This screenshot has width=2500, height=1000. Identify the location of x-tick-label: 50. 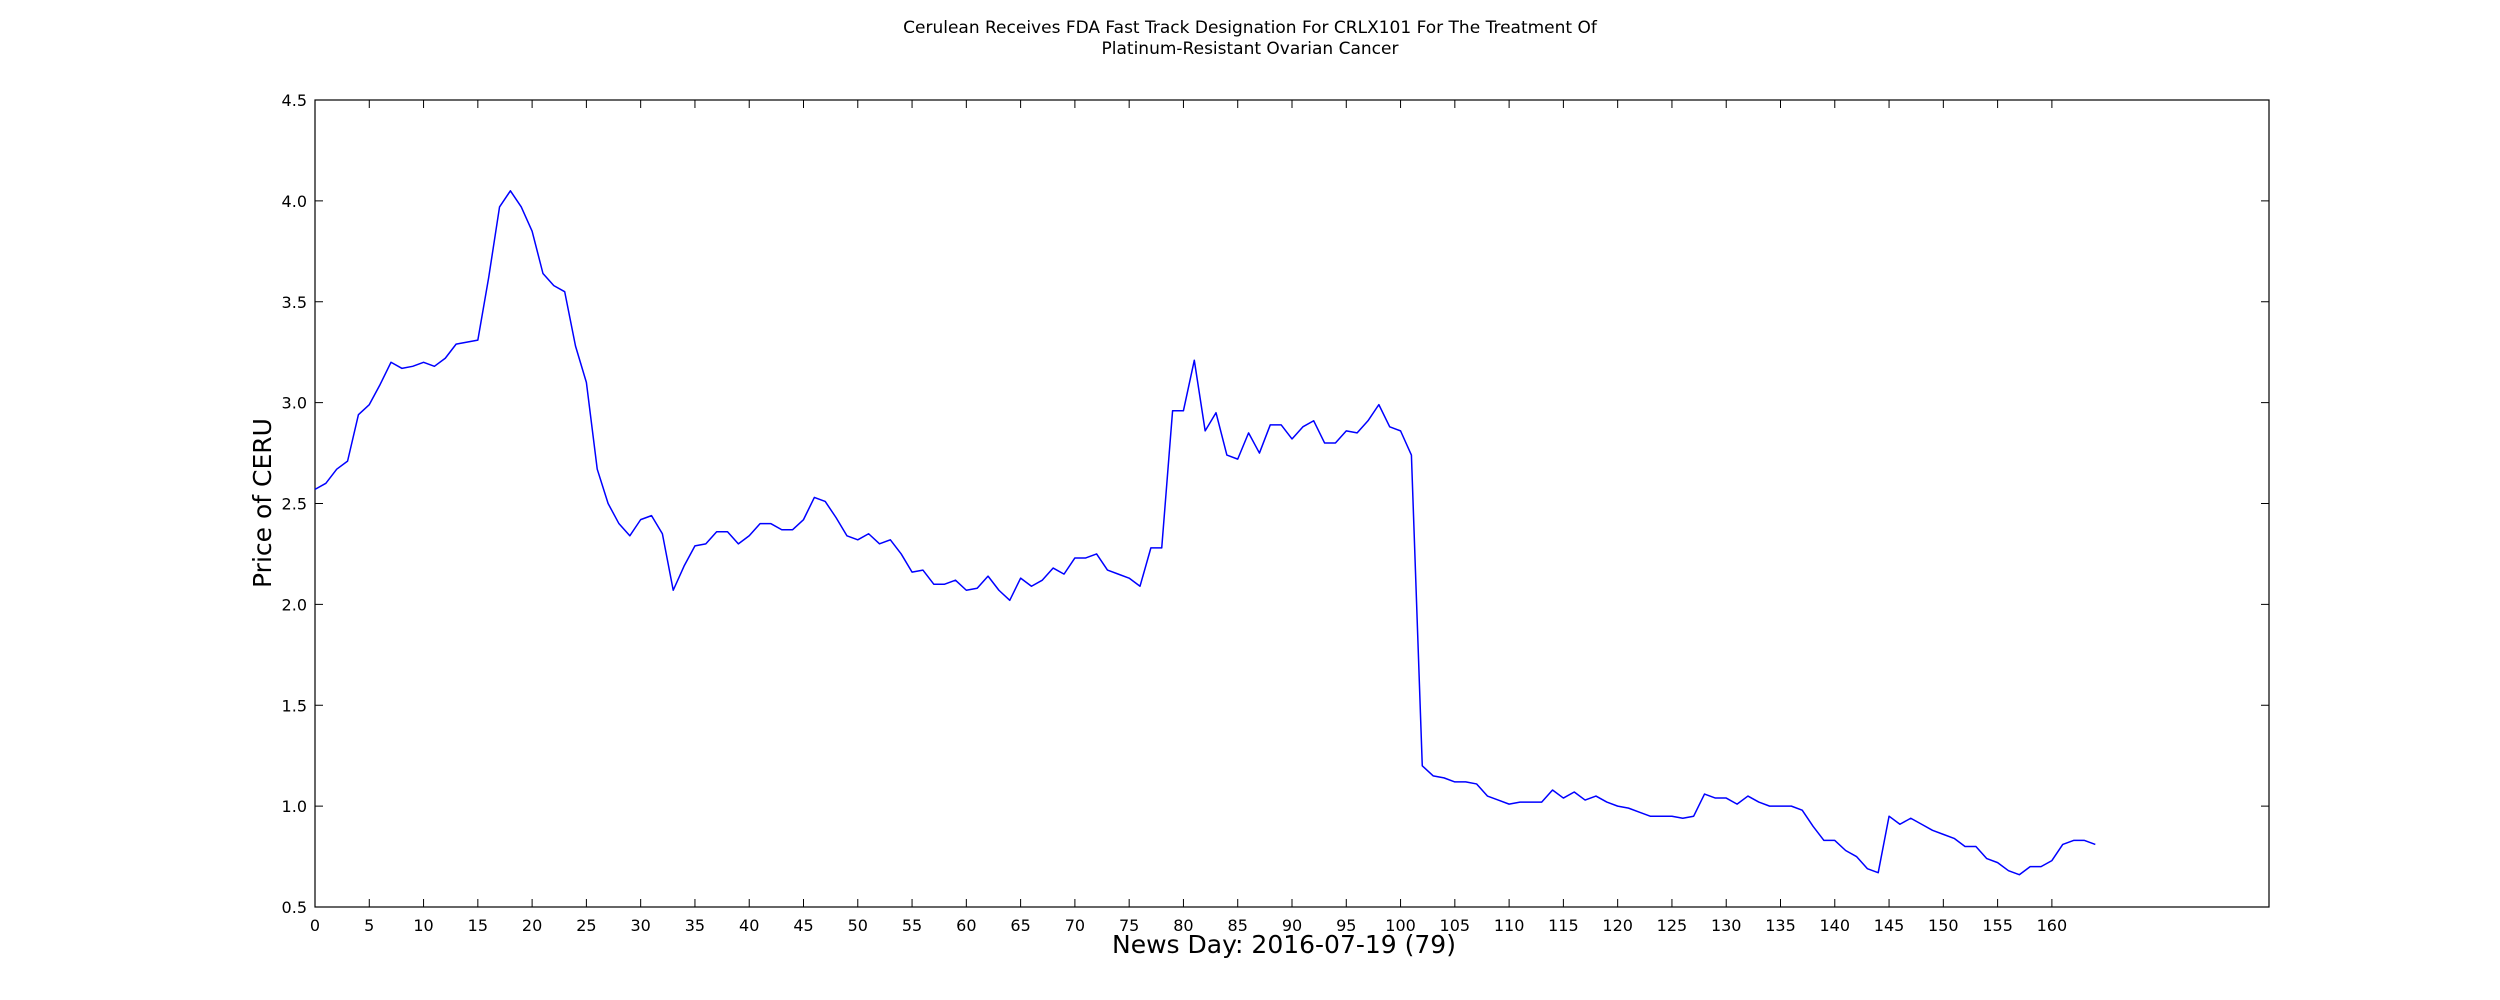
(858, 925).